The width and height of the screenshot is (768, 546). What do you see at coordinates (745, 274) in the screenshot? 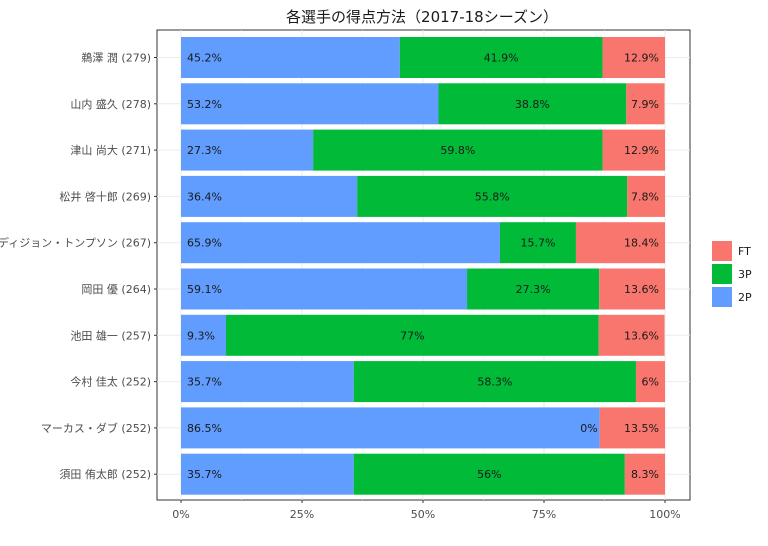
I see `legend-label-3p: 3P` at bounding box center [745, 274].